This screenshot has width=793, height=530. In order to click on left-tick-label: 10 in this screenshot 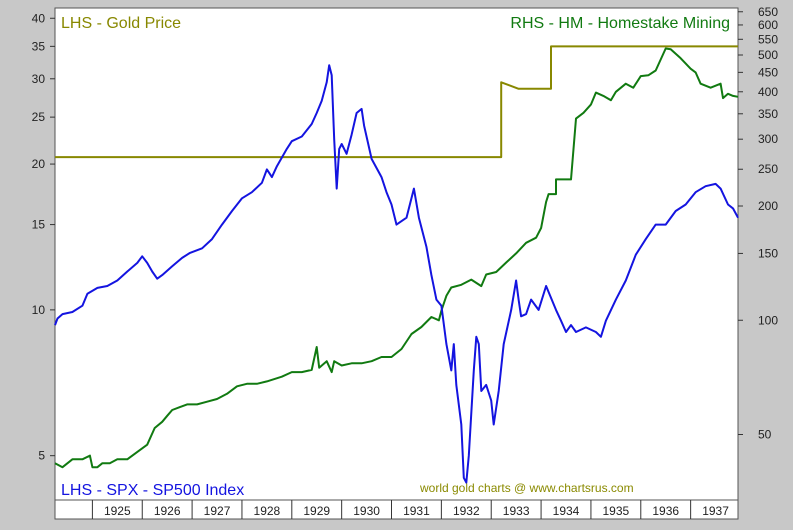, I will do `click(39, 310)`.